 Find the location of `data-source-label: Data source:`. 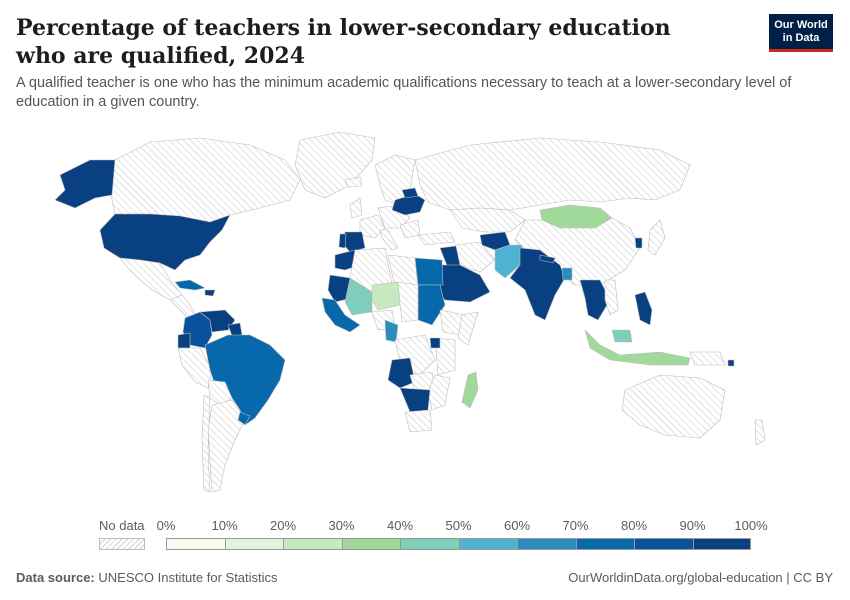

data-source-label: Data source: is located at coordinates (55, 577).